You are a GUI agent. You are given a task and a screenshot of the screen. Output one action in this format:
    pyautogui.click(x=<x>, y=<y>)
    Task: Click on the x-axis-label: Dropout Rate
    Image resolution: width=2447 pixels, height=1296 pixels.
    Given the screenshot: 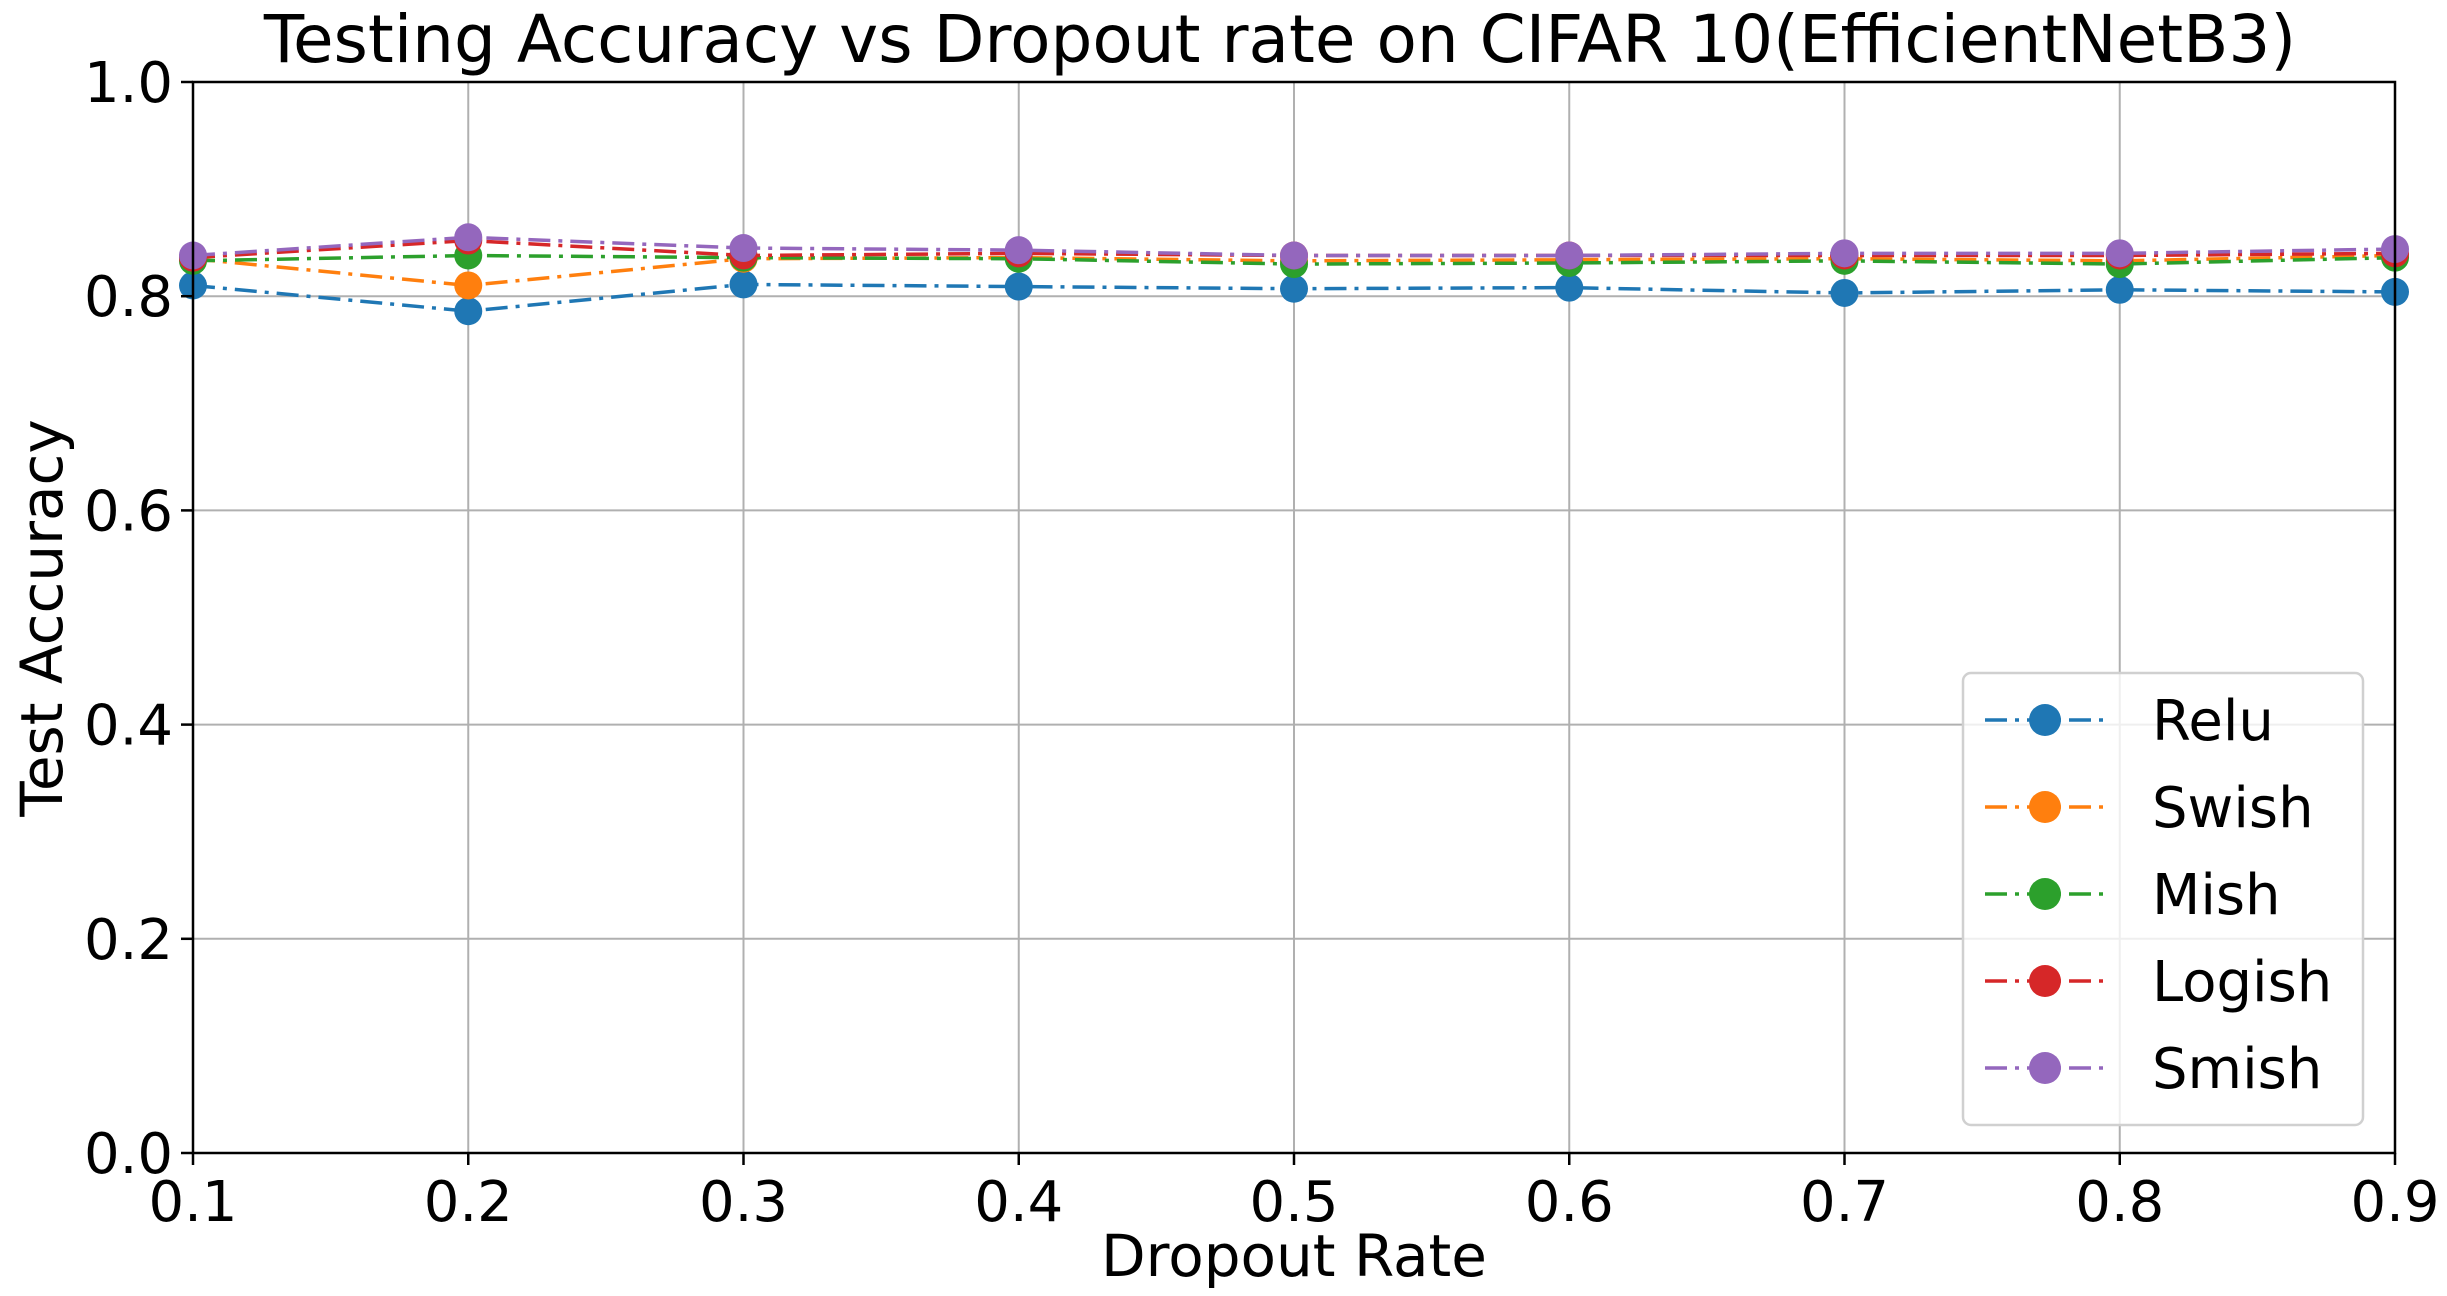 What is the action you would take?
    pyautogui.click(x=1294, y=1256)
    